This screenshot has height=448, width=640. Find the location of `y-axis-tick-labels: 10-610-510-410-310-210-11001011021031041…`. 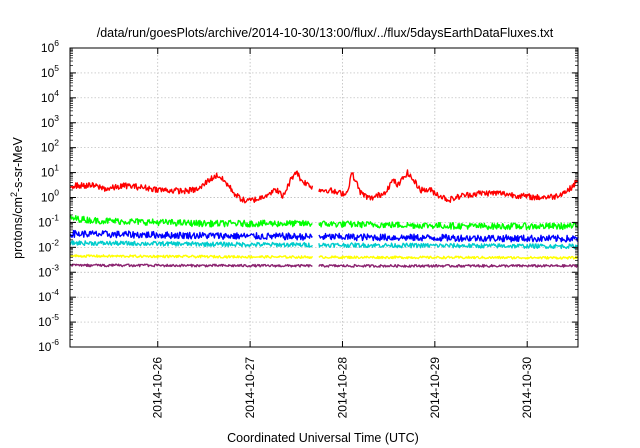

y-axis-tick-labels: 10-610-510-410-310-210-11001011021031041… is located at coordinates (48, 196).